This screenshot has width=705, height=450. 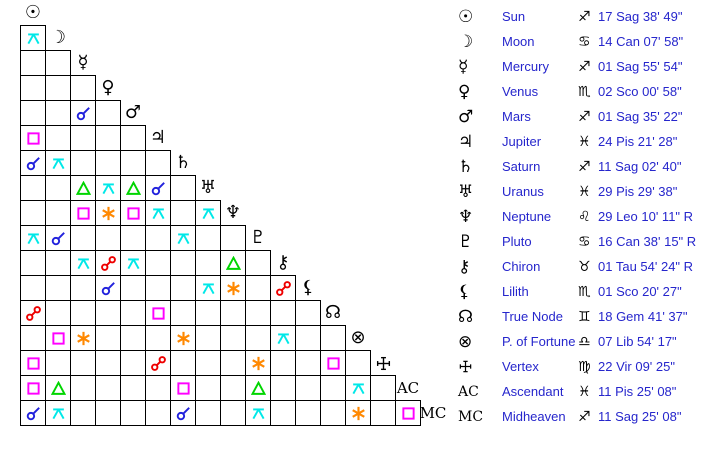 What do you see at coordinates (570, 116) in the screenshot?
I see `table-row: ♂ Mars ♐ 01 Sag 35' 22"` at bounding box center [570, 116].